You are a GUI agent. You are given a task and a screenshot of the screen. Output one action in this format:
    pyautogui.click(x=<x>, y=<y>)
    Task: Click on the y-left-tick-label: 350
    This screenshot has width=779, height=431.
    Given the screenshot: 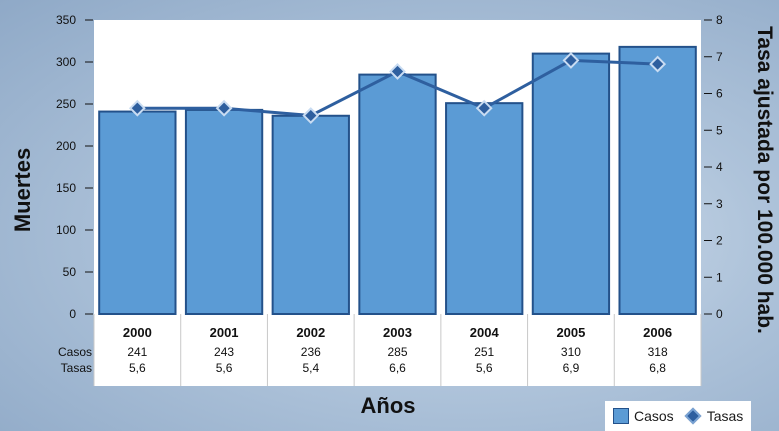 What is the action you would take?
    pyautogui.click(x=66, y=20)
    